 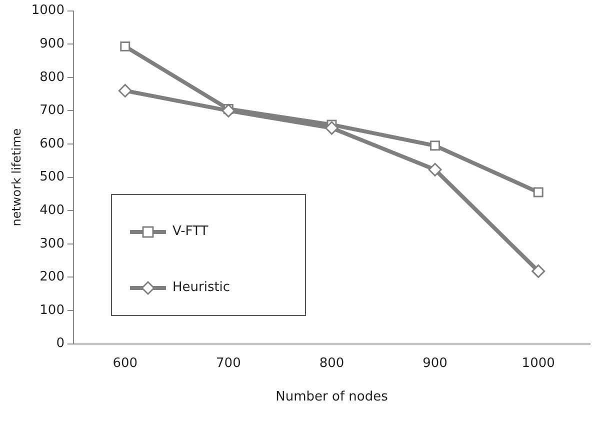 What do you see at coordinates (60, 344) in the screenshot?
I see `y-tick-label: 0` at bounding box center [60, 344].